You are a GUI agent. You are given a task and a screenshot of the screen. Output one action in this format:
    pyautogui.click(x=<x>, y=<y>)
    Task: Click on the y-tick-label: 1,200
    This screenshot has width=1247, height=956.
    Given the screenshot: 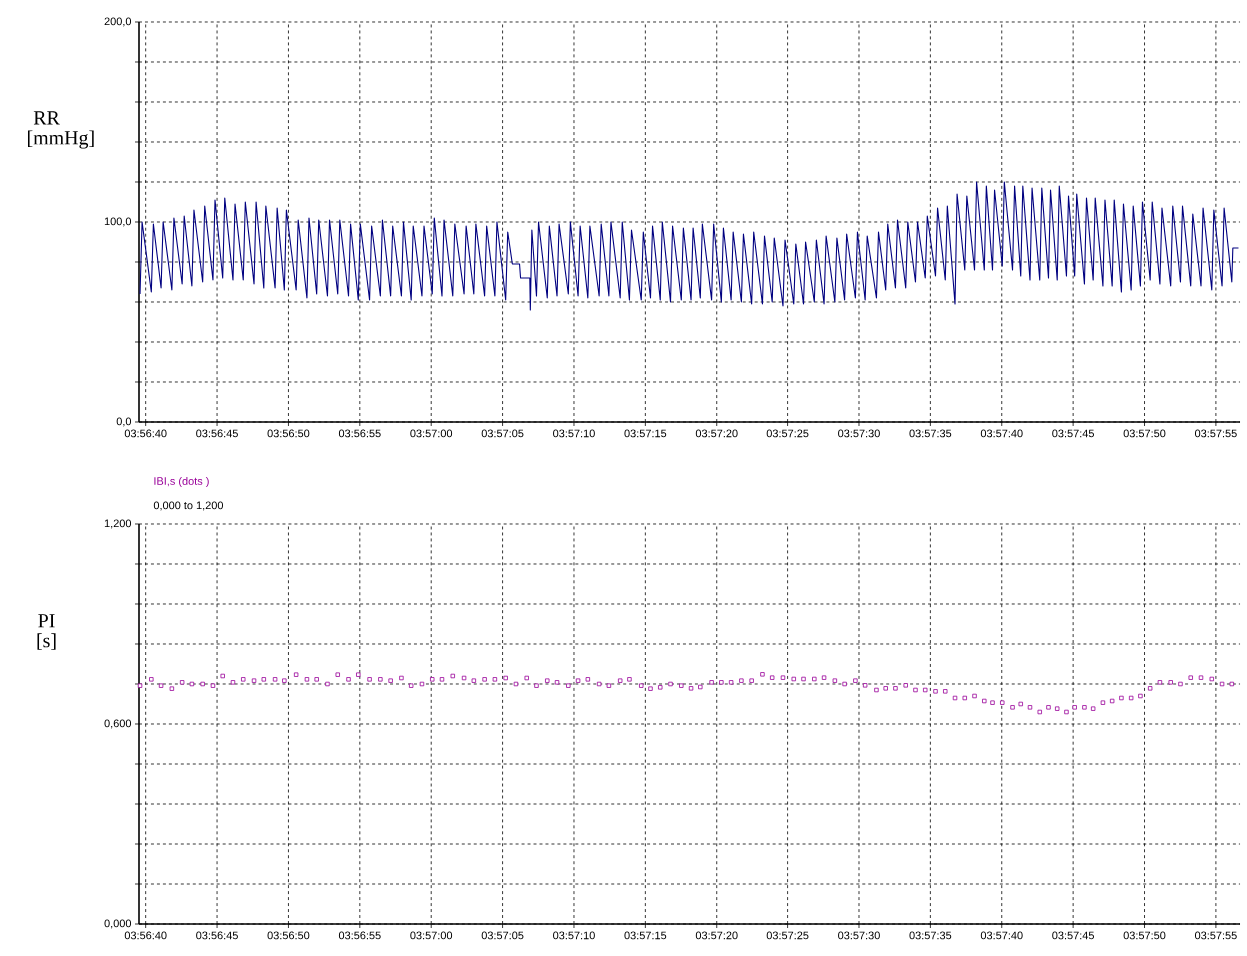 What is the action you would take?
    pyautogui.click(x=118, y=524)
    